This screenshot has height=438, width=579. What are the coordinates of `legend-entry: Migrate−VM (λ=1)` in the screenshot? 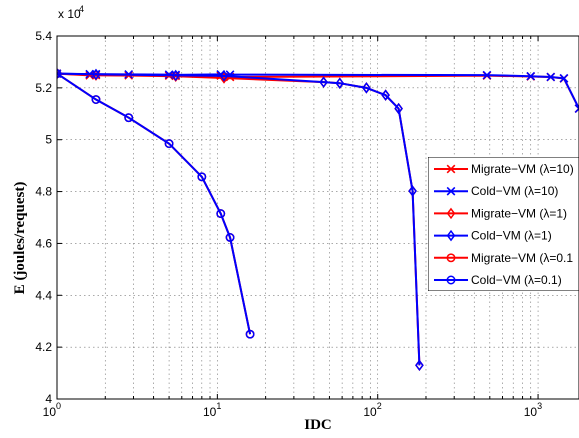 It's located at (500, 213).